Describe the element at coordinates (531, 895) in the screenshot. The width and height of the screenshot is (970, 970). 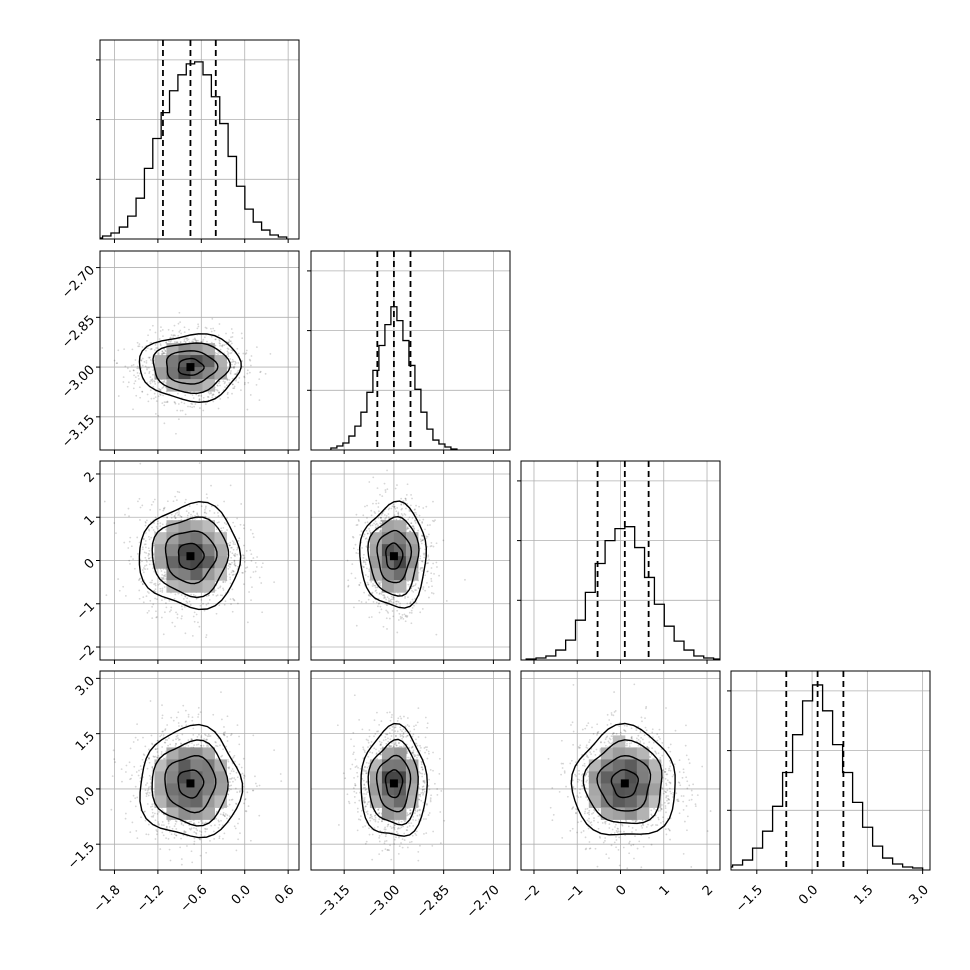
I see `x-tick-label: −2` at that location.